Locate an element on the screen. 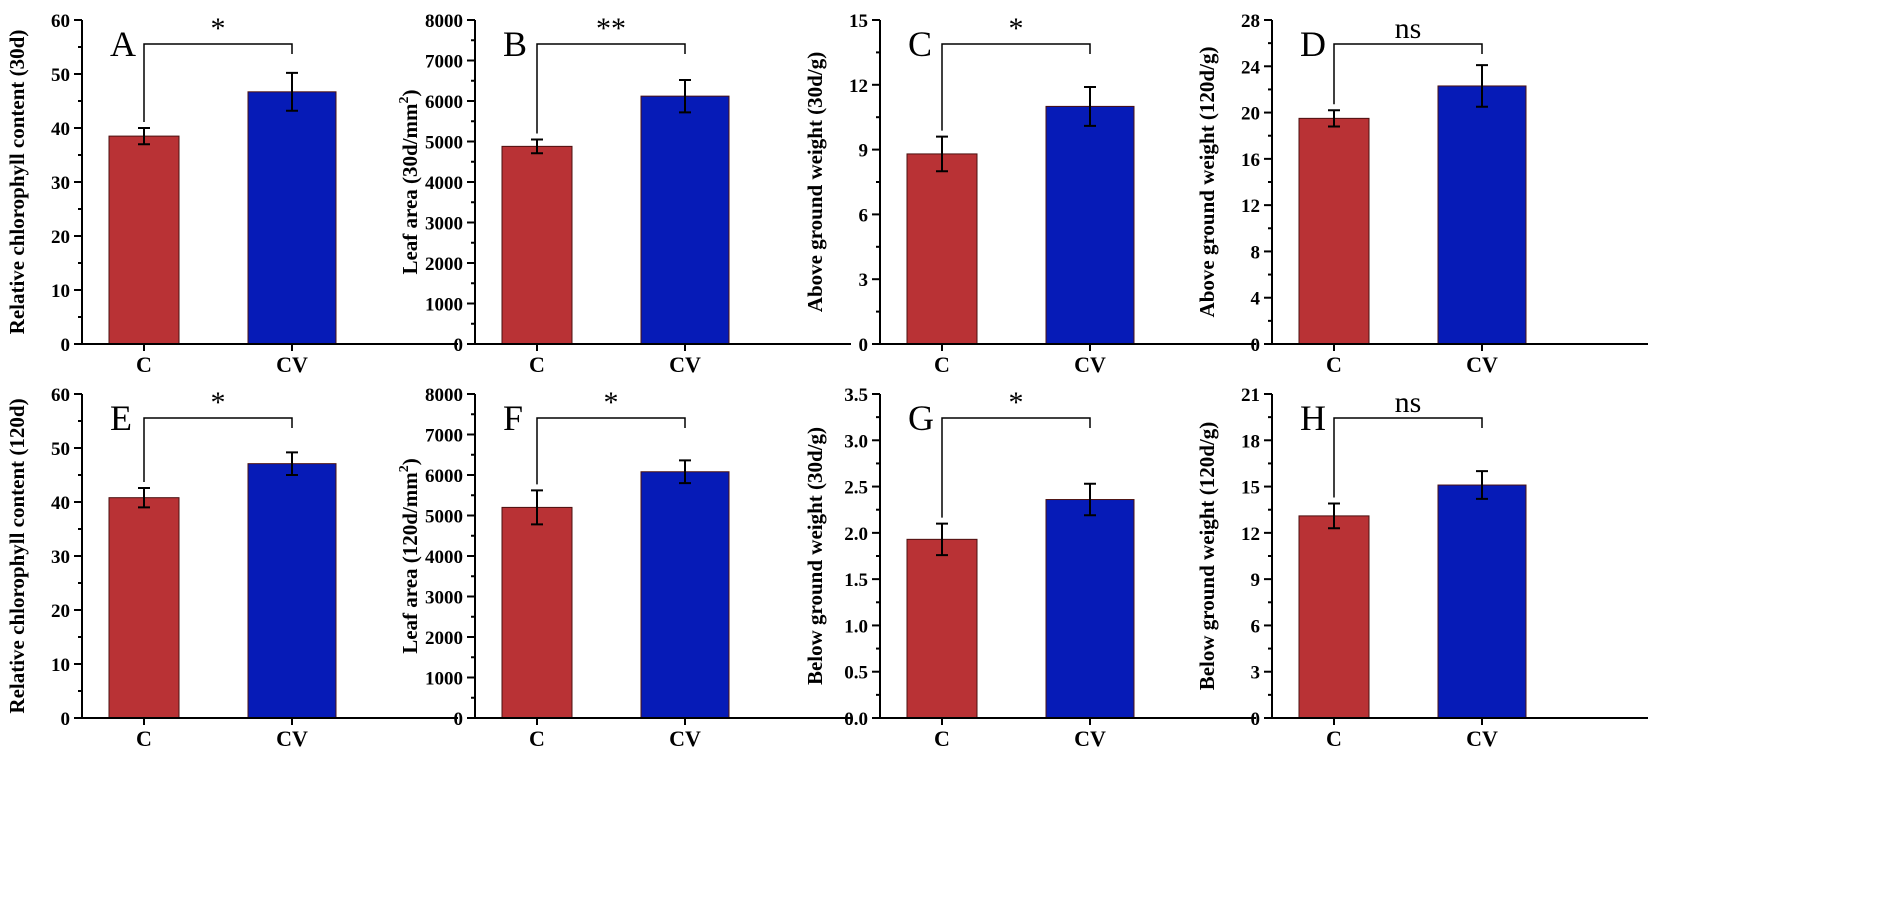  significance-label: ** is located at coordinates (611, 28).